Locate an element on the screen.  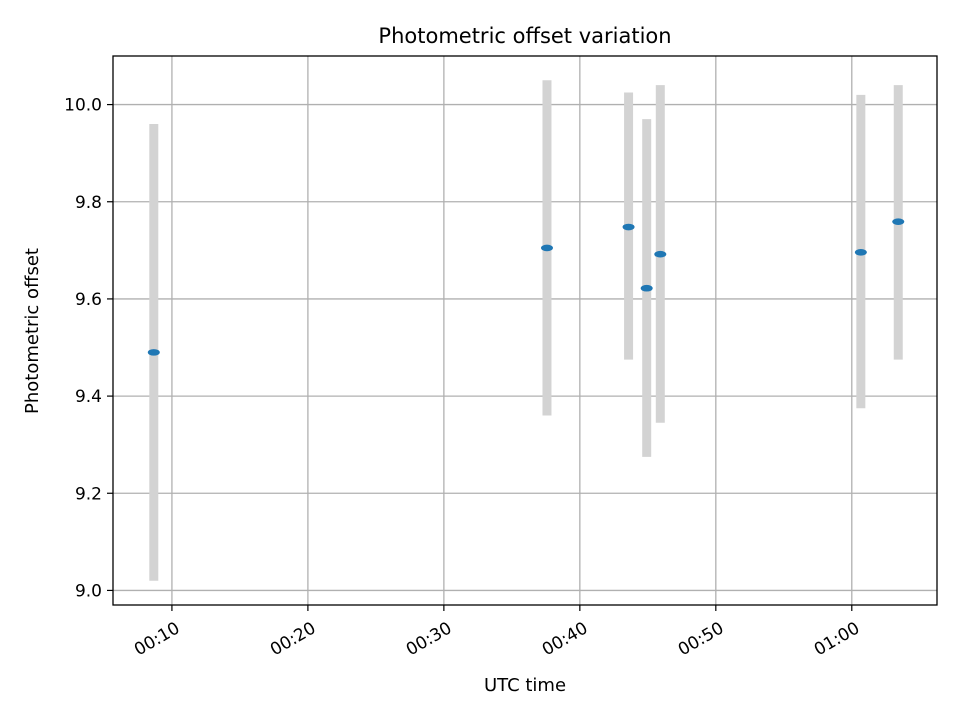
y-axis-label: Photometric offset is located at coordinates (32, 331).